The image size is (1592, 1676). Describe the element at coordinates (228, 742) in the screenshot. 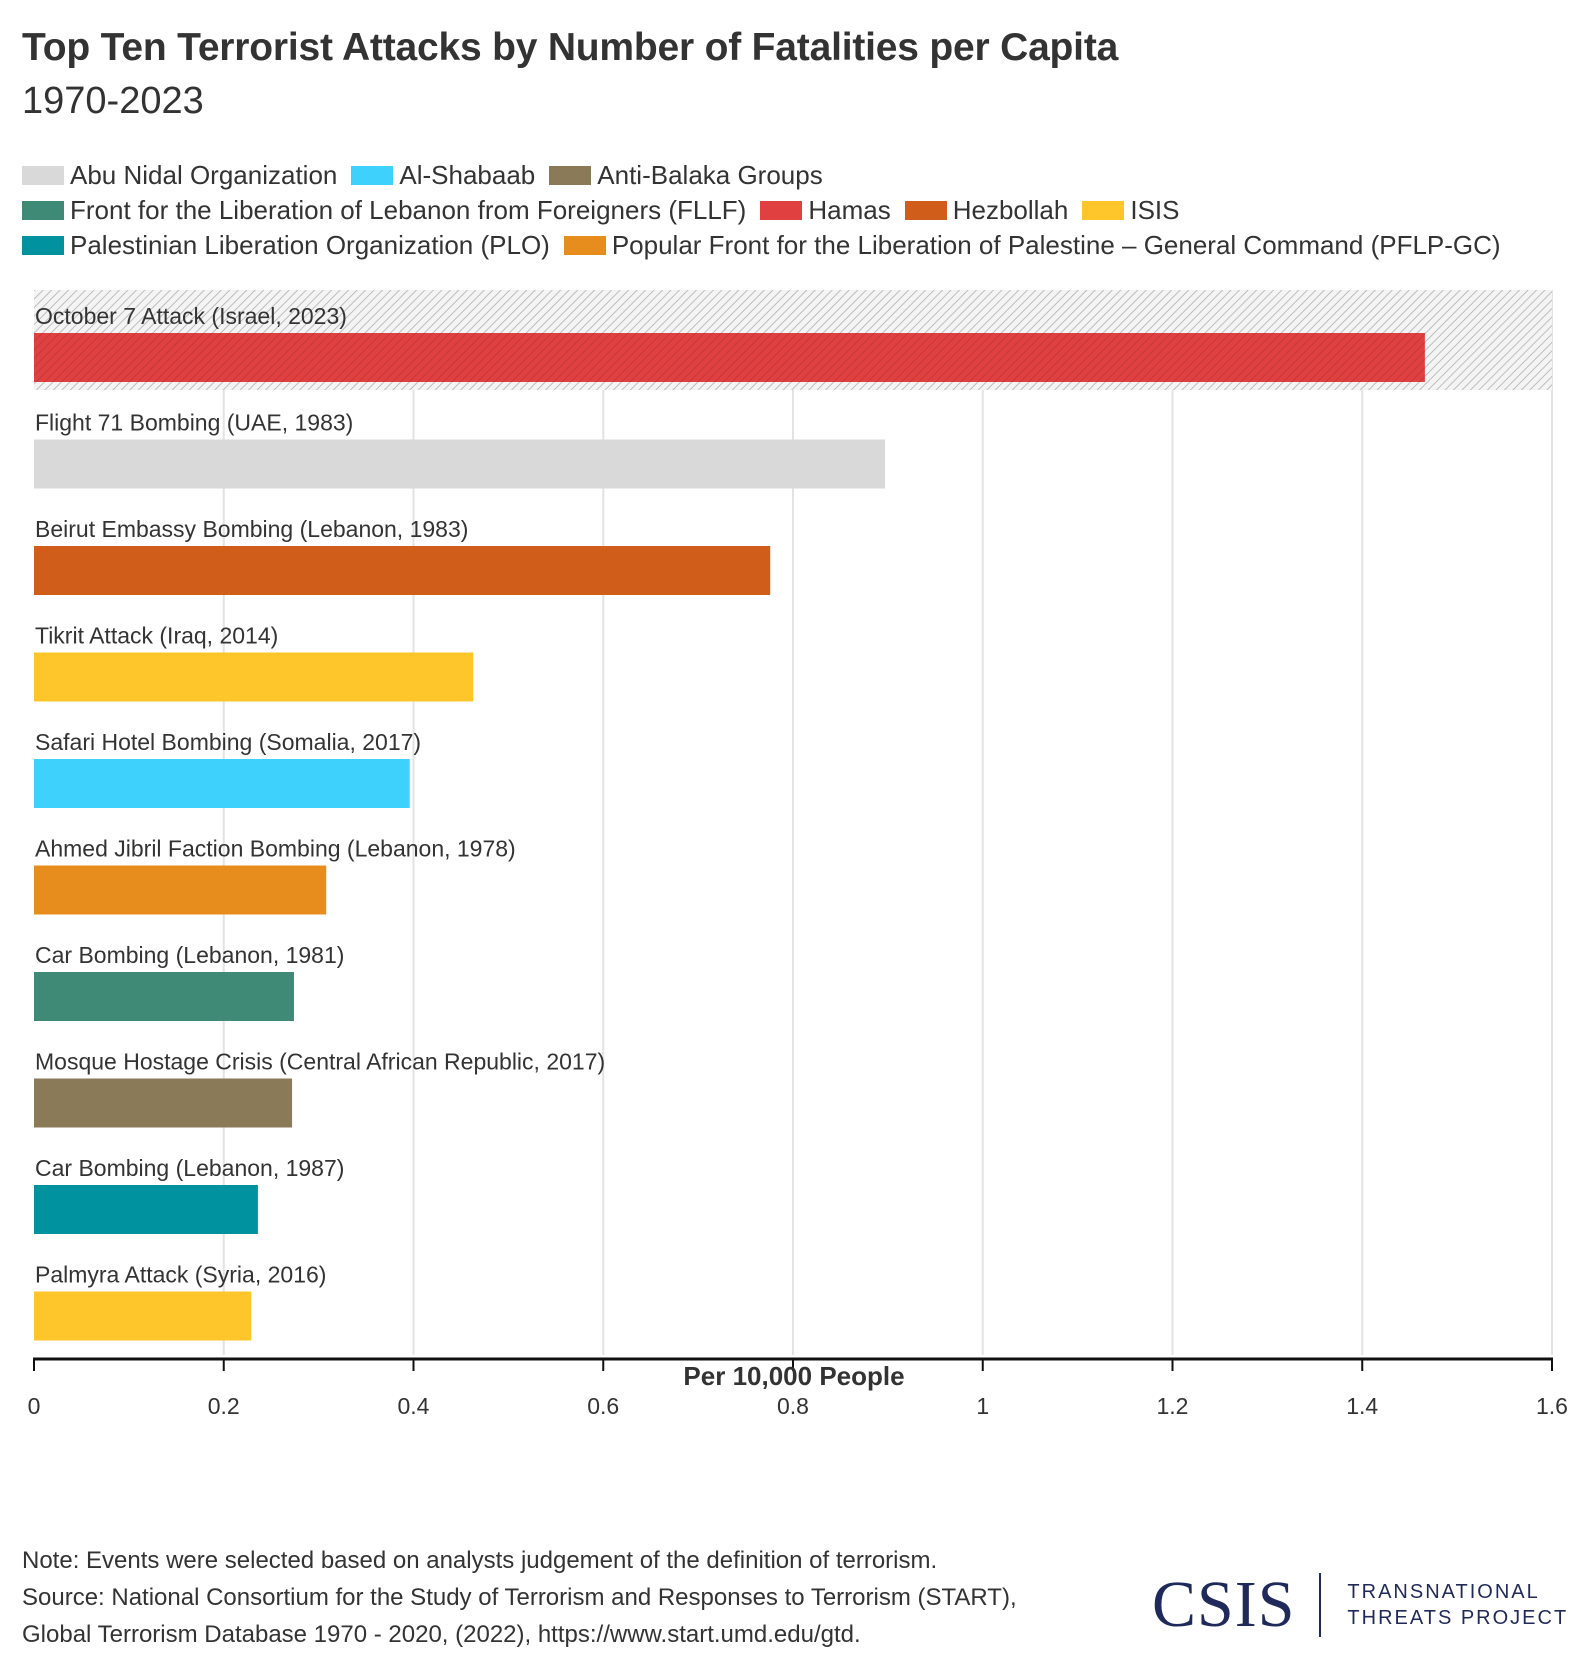

I see `category-label: Safari Hotel Bombing (Somalia, 2017)` at that location.